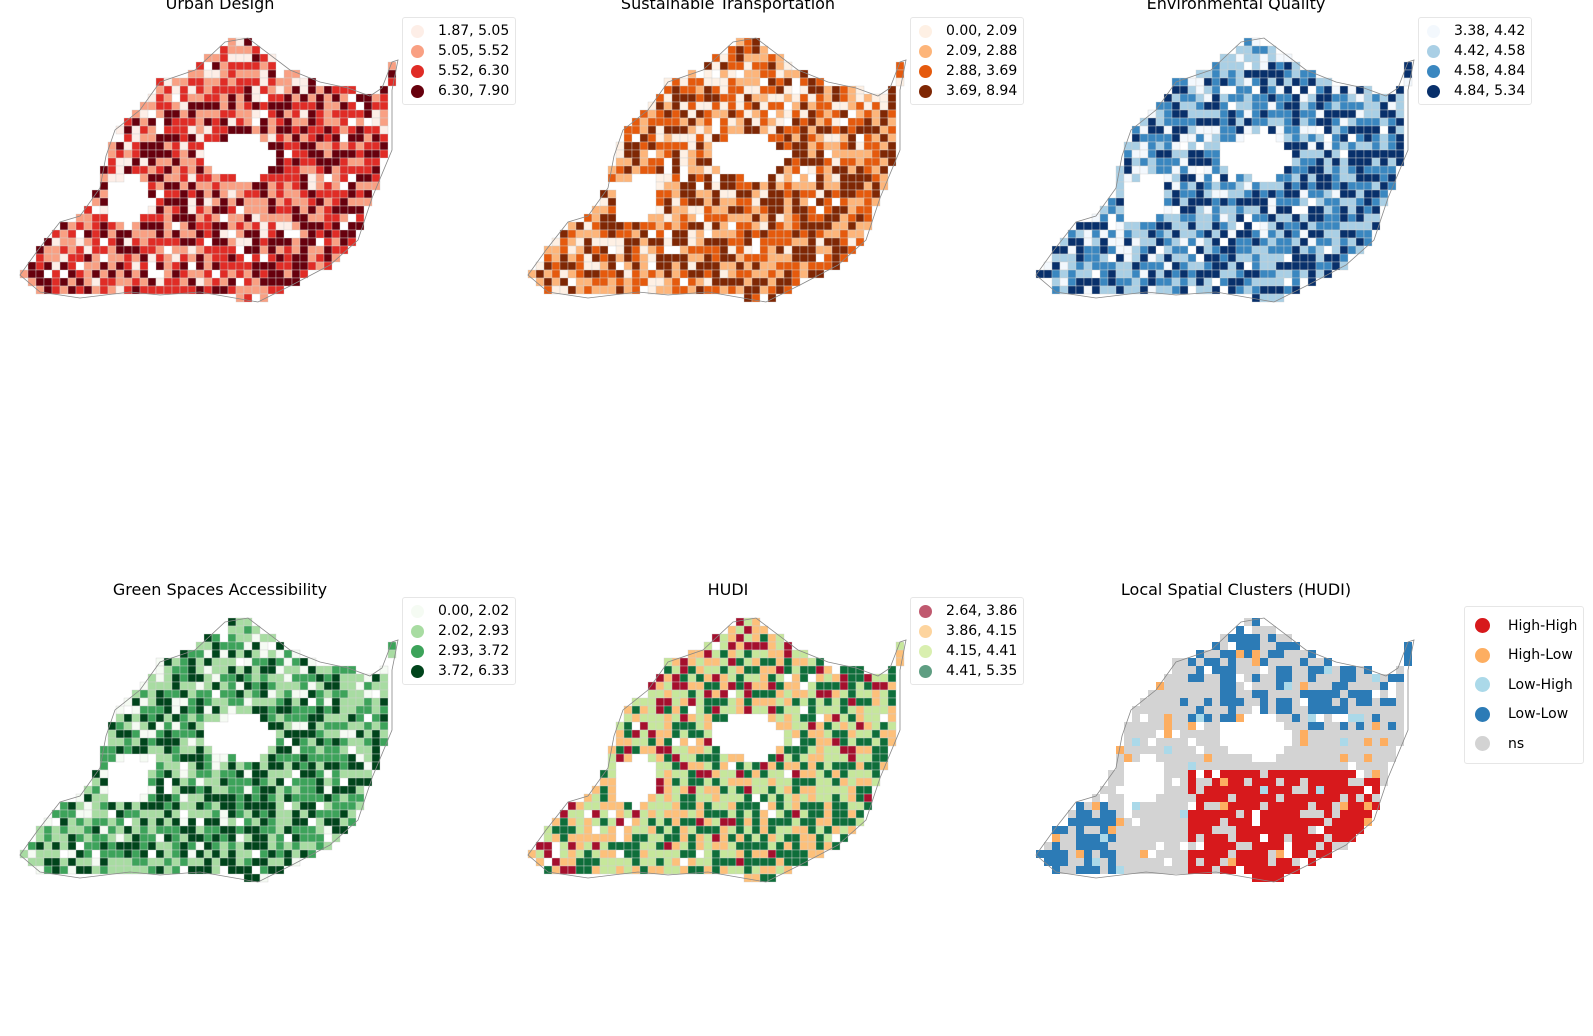  Describe the element at coordinates (1225, 750) in the screenshot. I see `map-local-spatial-clusters` at that location.